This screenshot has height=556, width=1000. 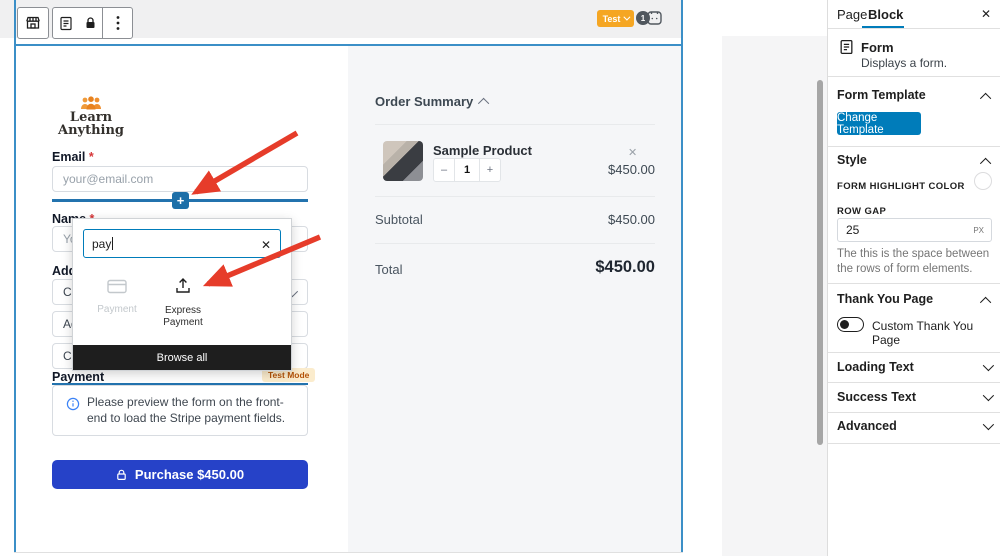 What do you see at coordinates (682, 276) in the screenshot?
I see `canvas-border-right` at bounding box center [682, 276].